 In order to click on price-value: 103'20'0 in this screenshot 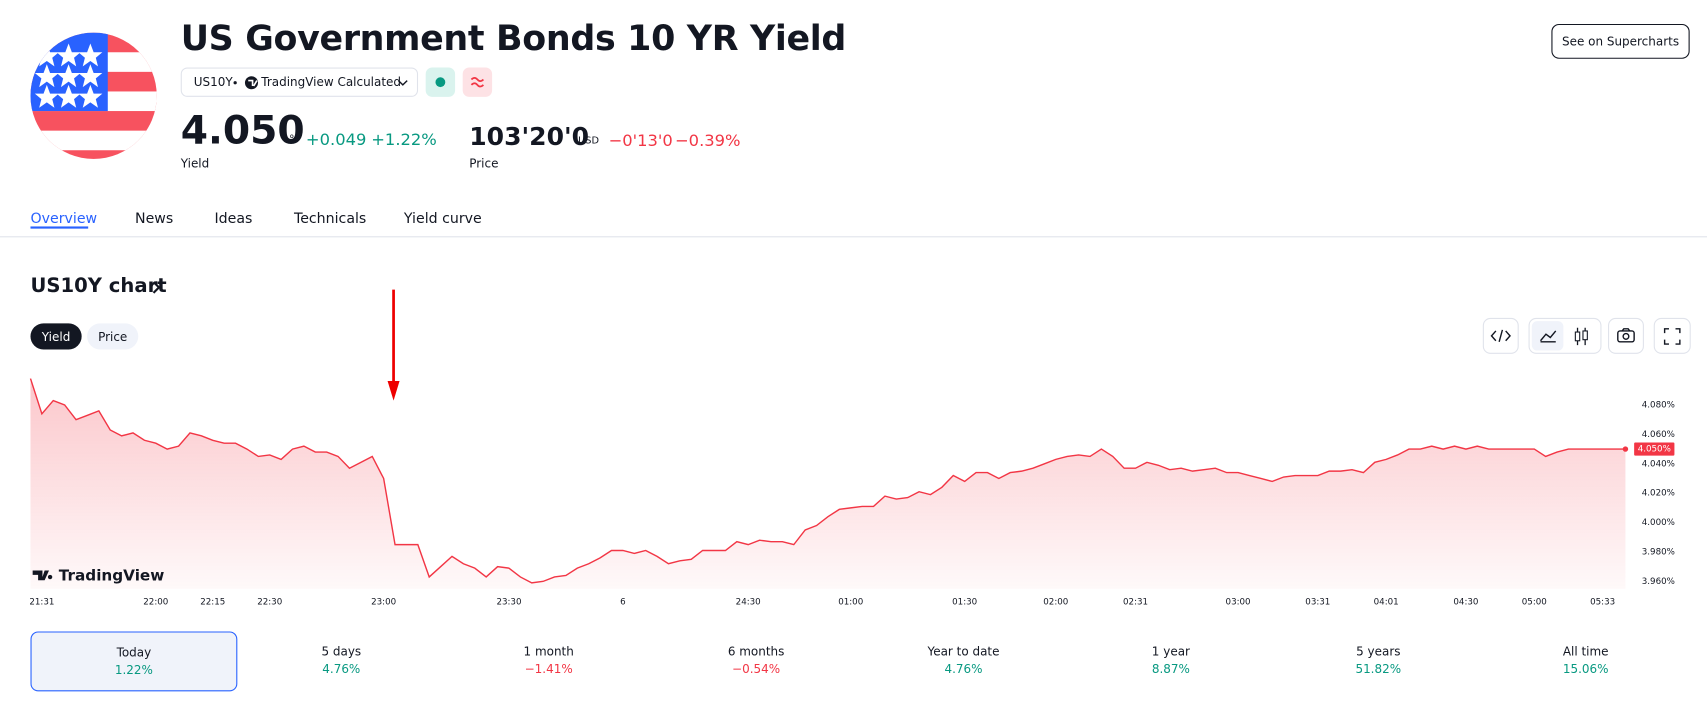, I will do `click(529, 137)`.